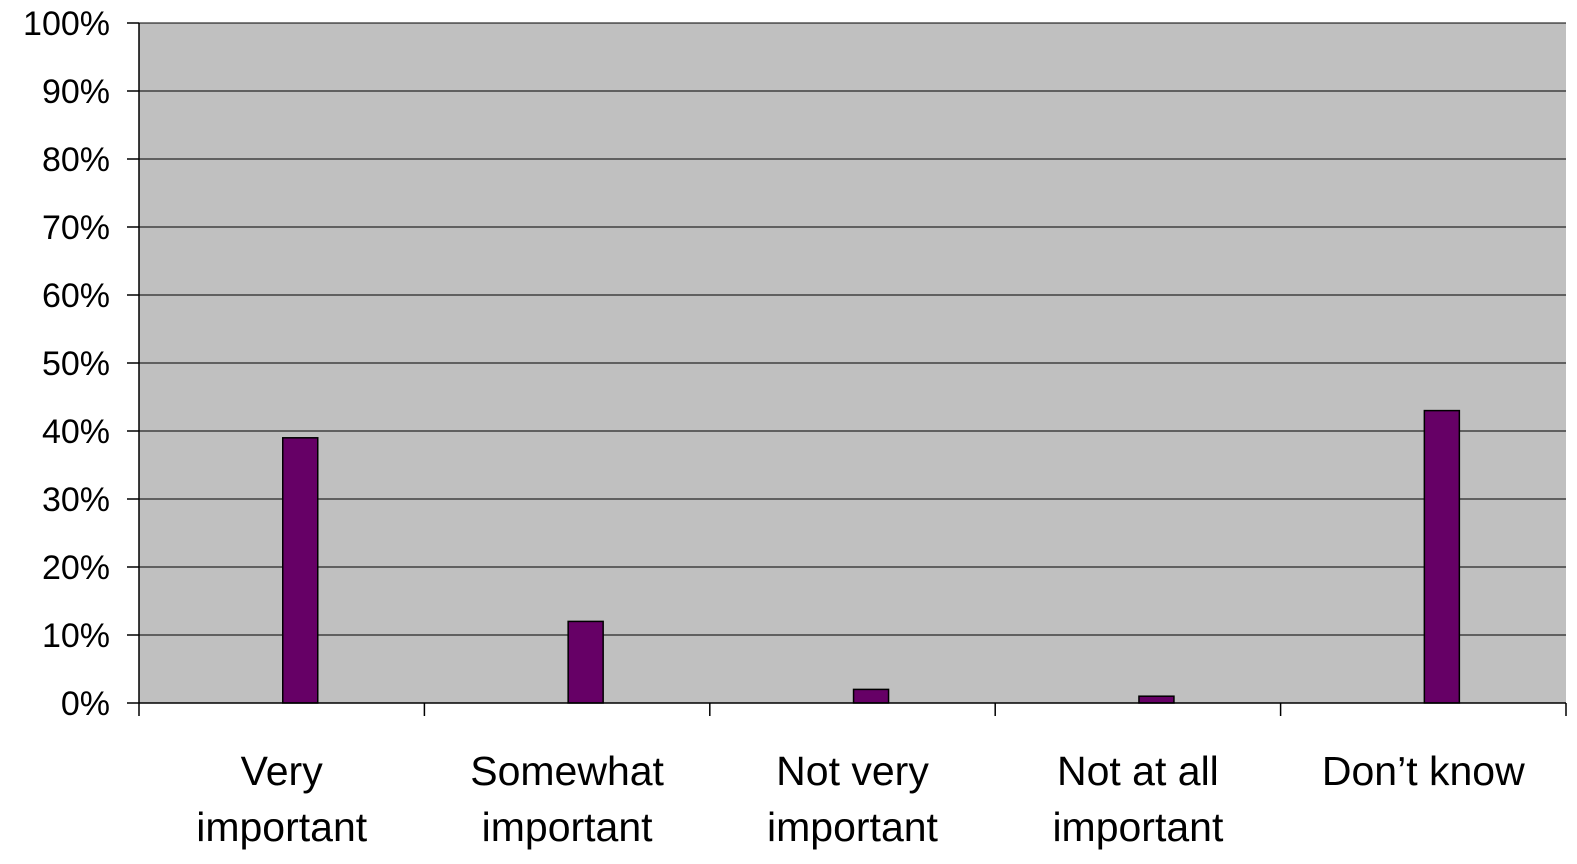 The image size is (1577, 864). What do you see at coordinates (567, 799) in the screenshot?
I see `x-tick-label: Somewhat important` at bounding box center [567, 799].